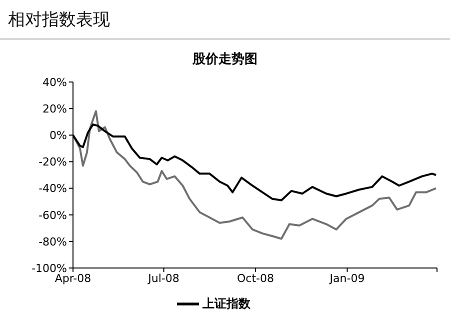 The height and width of the screenshot is (326, 450). What do you see at coordinates (52, 189) in the screenshot?
I see `y-tick-label: -40%` at bounding box center [52, 189].